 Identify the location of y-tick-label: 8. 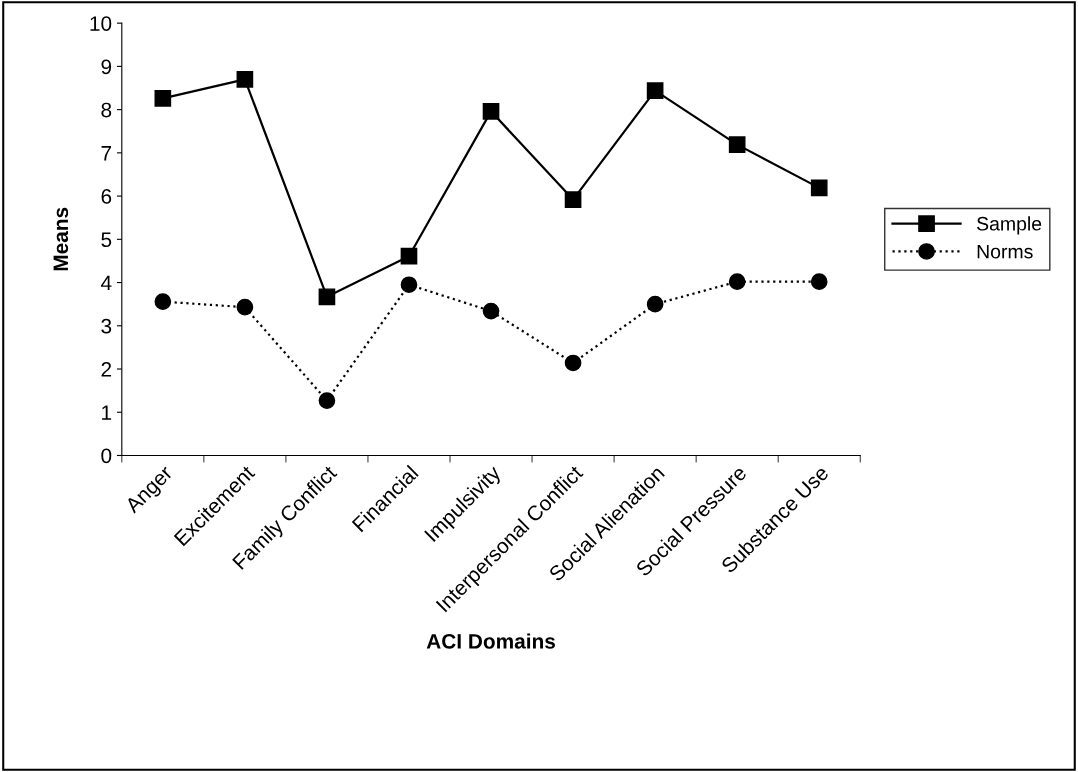
(106, 110).